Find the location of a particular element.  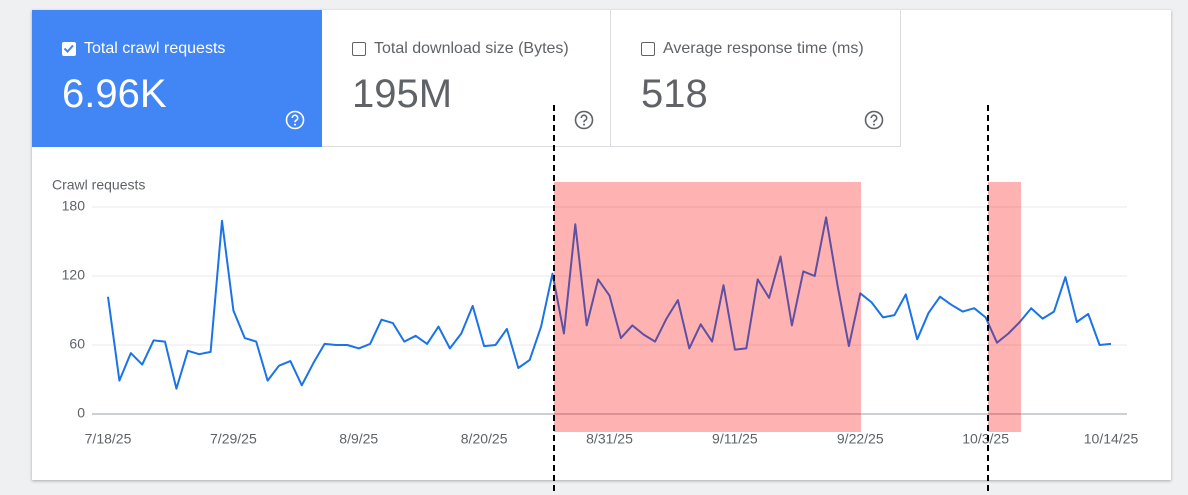

x-tick-label: 9/11/25 is located at coordinates (735, 439).